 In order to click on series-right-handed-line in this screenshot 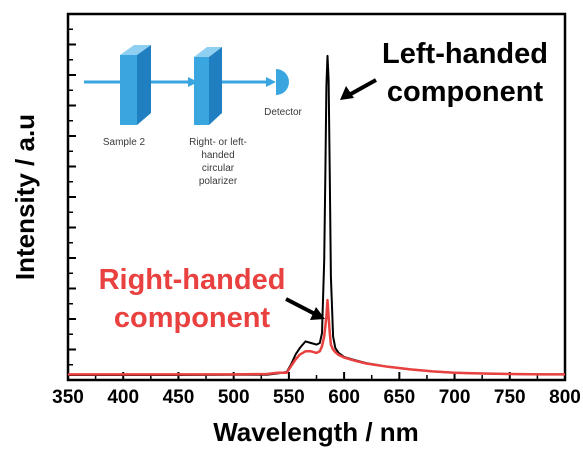, I will do `click(316, 337)`.